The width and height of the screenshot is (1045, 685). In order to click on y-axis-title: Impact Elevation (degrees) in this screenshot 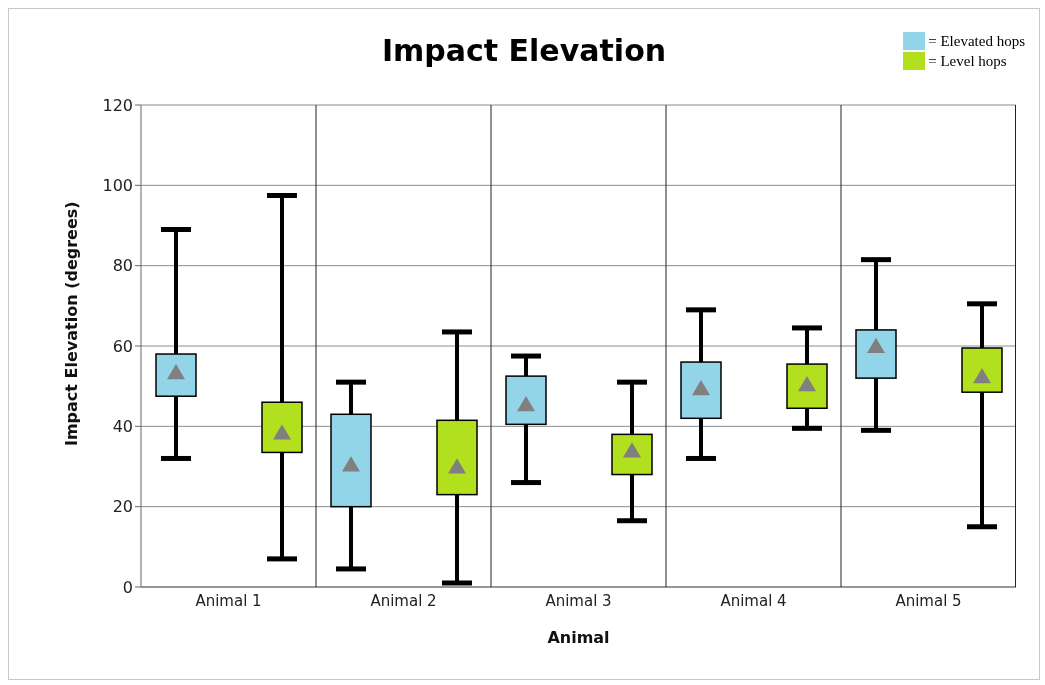, I will do `click(71, 323)`.